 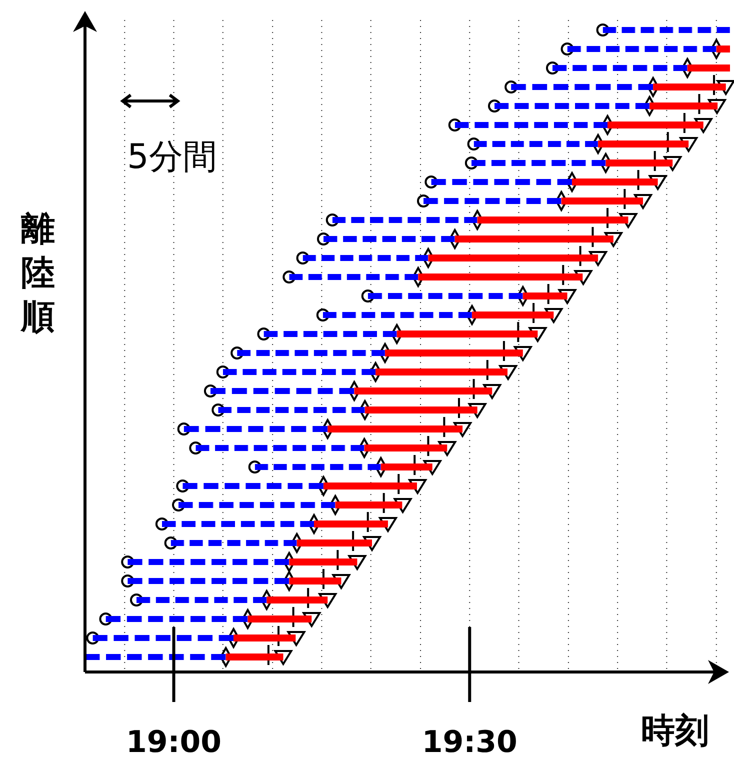 I want to click on y-axis-title: 離陸順, so click(x=37, y=273).